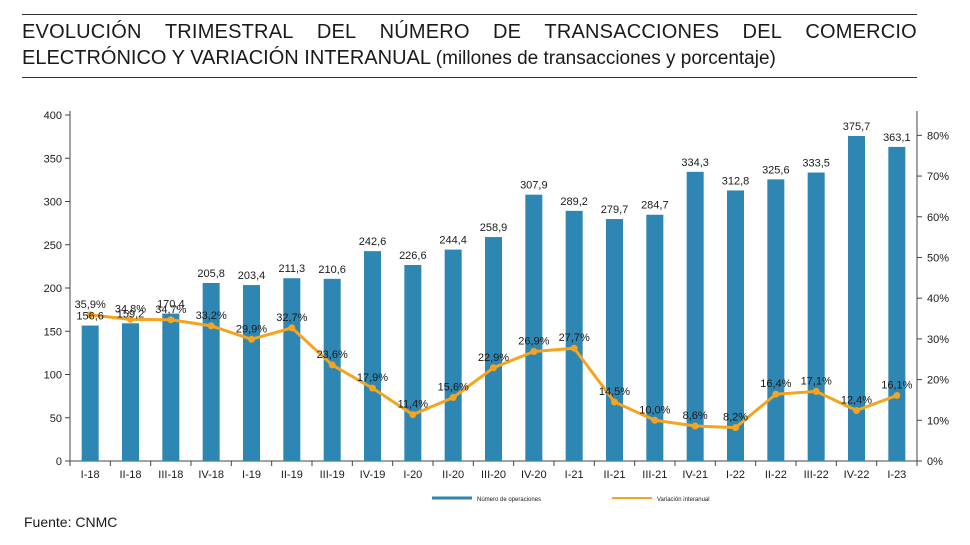  Describe the element at coordinates (775, 384) in the screenshot. I see `line-value-label: 16,4%` at that location.